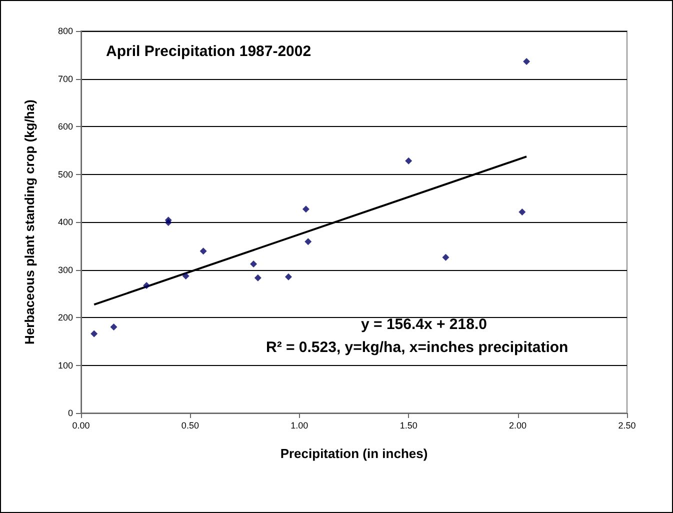 This screenshot has width=673, height=513. What do you see at coordinates (65, 269) in the screenshot?
I see `y-tick-label: 300` at bounding box center [65, 269].